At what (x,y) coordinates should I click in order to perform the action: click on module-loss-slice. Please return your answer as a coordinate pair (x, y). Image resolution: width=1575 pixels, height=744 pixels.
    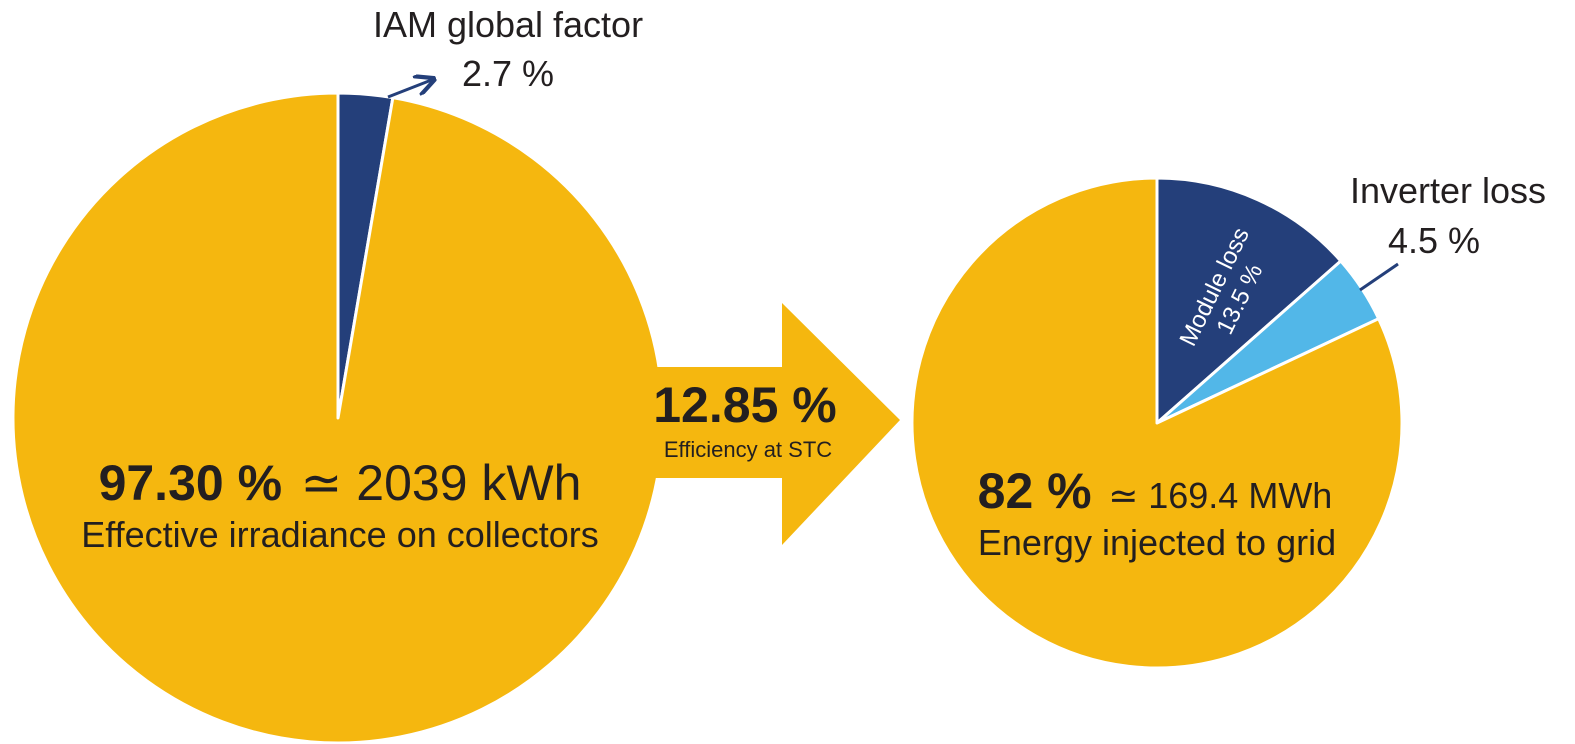
    Looking at the image, I should click on (1249, 300).